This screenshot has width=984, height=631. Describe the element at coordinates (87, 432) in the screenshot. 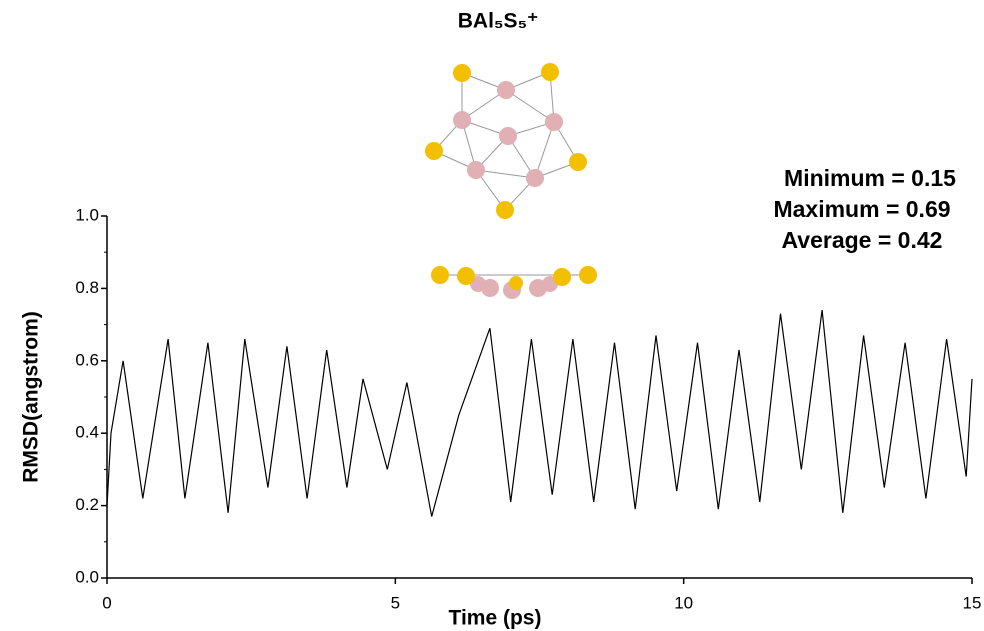

I see `y-tick-label: 0.4` at that location.